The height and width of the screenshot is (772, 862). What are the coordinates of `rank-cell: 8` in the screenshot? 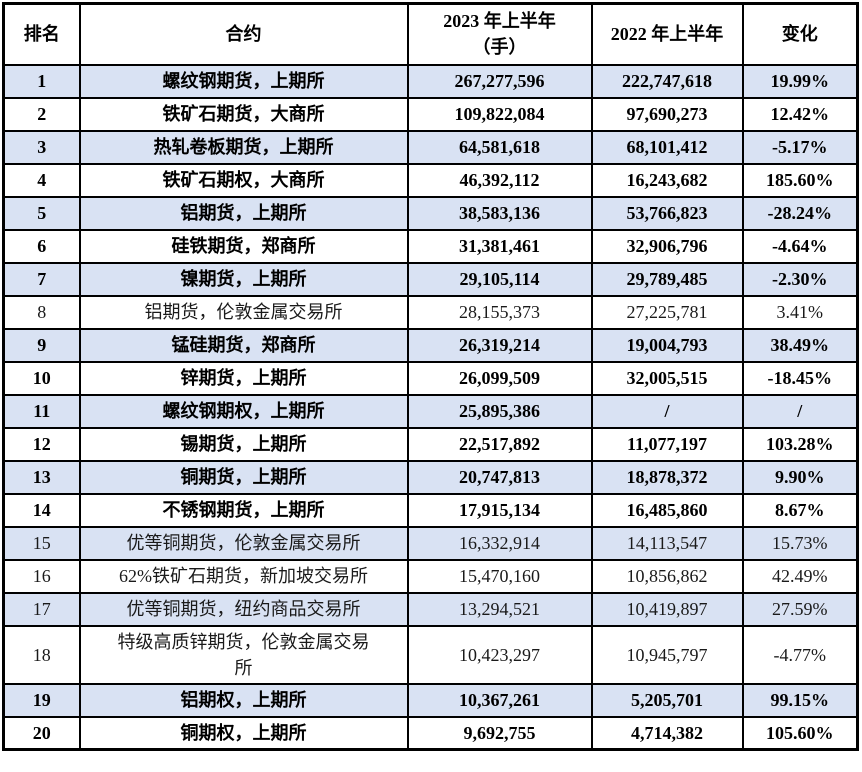 It's located at (41, 312).